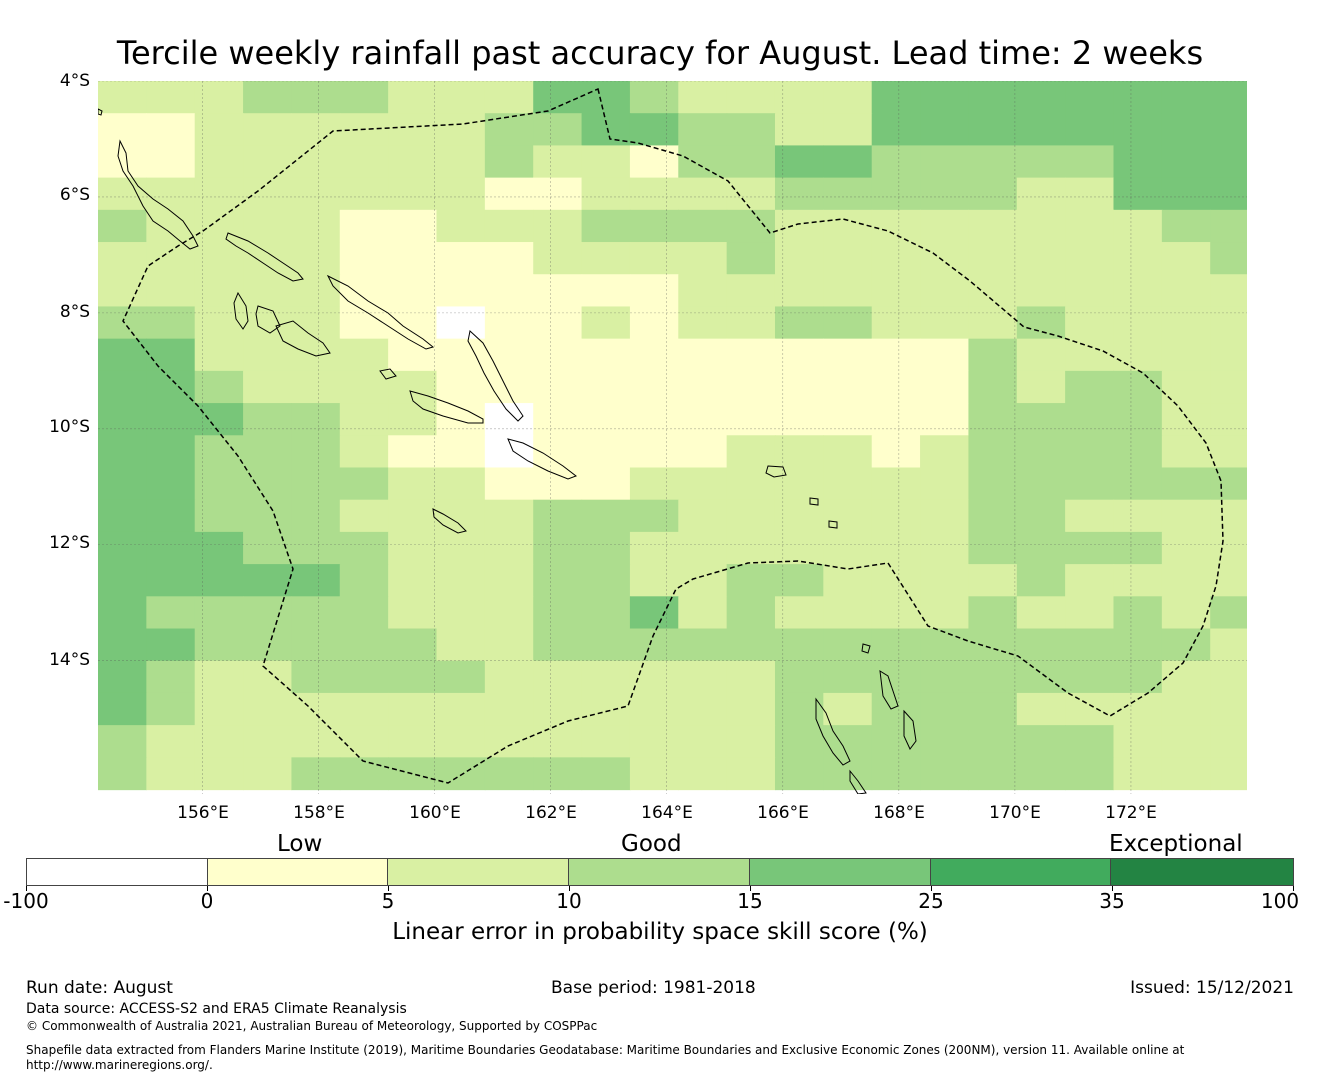 The image size is (1320, 1080). Describe the element at coordinates (203, 813) in the screenshot. I see `lon-label-156e: 156°E` at that location.